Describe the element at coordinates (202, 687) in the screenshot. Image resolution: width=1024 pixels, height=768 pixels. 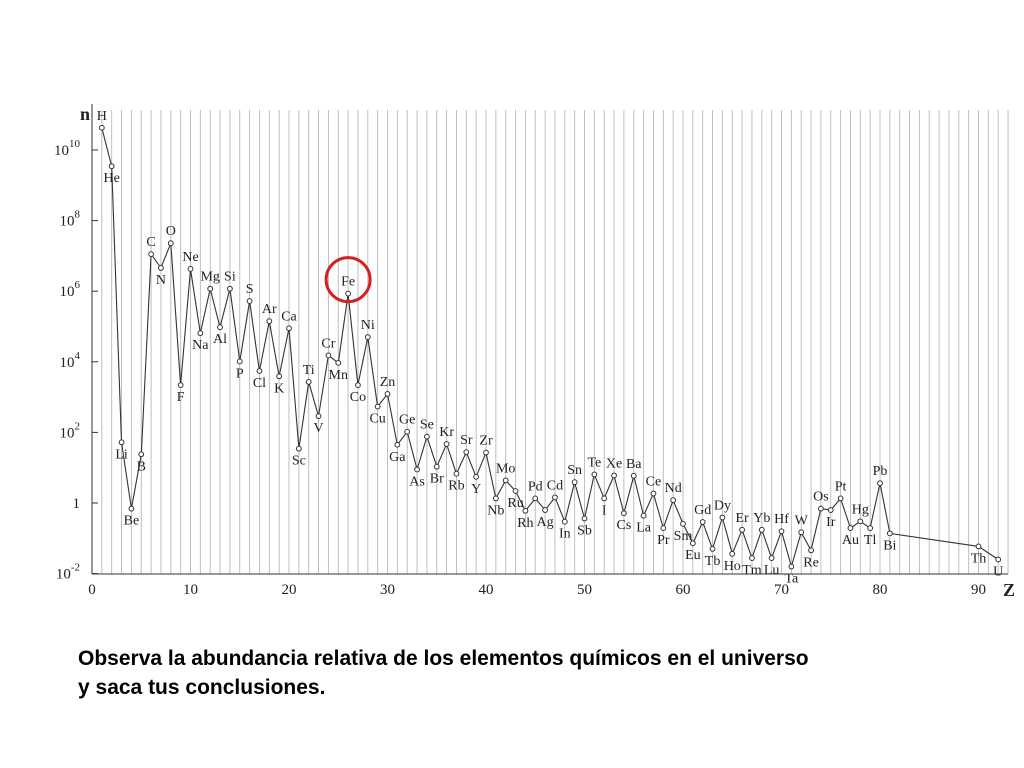
I see `caption-line-2: y saca tus conclusiones.` at that location.